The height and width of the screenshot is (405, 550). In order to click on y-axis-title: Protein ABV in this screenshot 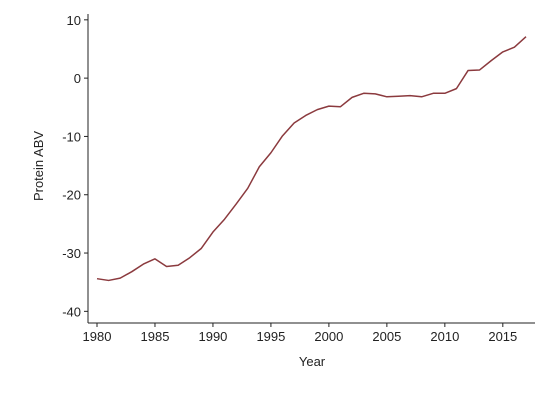, I will do `click(38, 166)`.